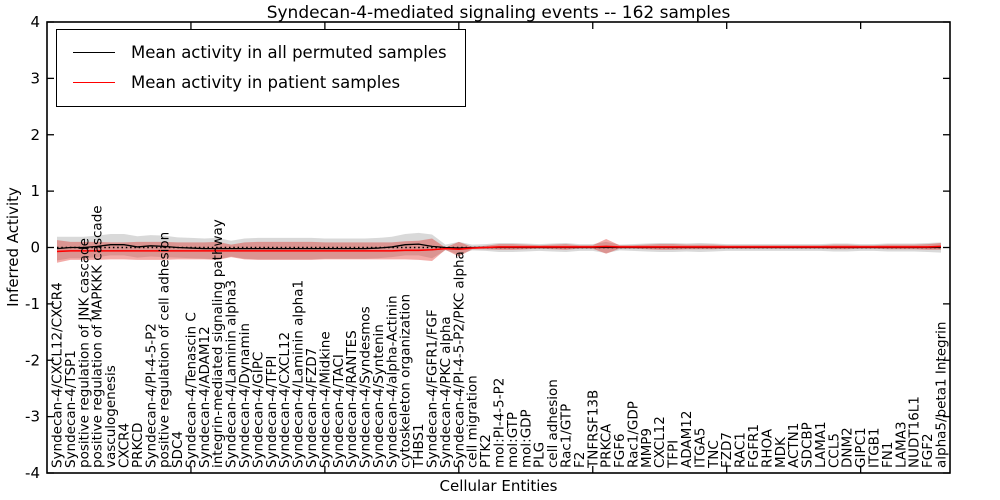 This screenshot has width=1000, height=500. Describe the element at coordinates (266, 82) in the screenshot. I see `legend-label-patient: Mean activity in patient samples` at that location.